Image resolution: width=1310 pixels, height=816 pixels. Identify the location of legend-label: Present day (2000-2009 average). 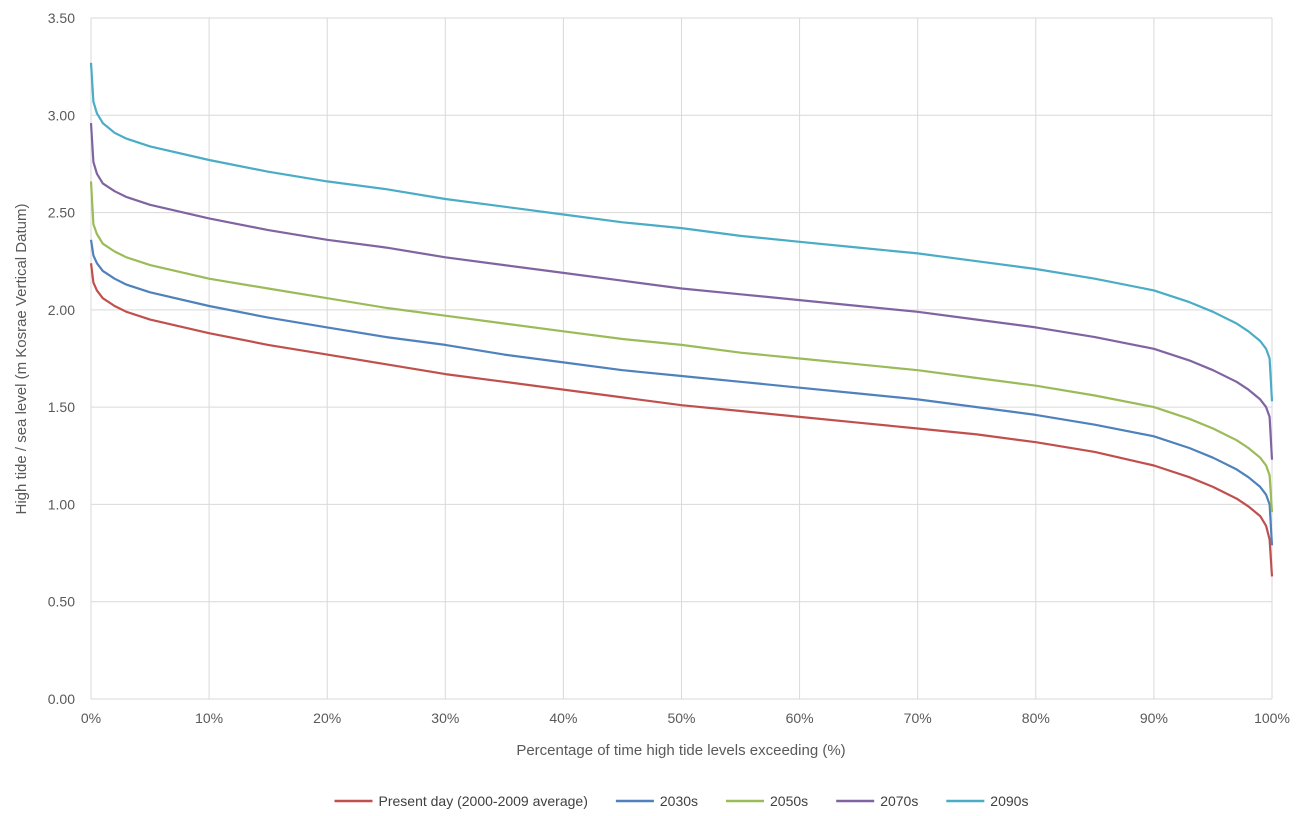
(483, 801).